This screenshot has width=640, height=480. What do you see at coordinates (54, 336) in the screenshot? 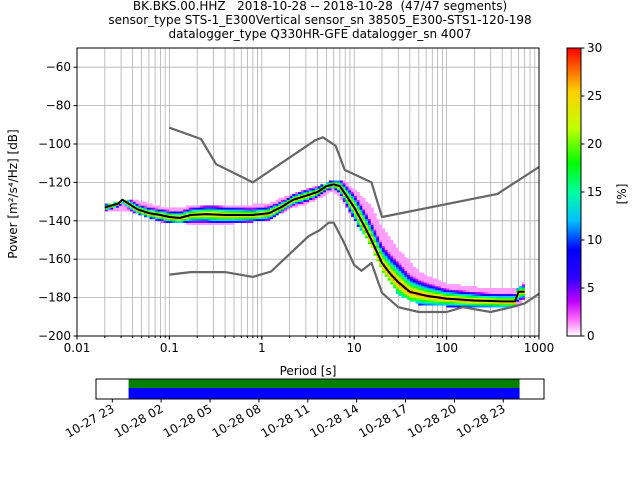
I see `y-tick-label: −200` at bounding box center [54, 336].